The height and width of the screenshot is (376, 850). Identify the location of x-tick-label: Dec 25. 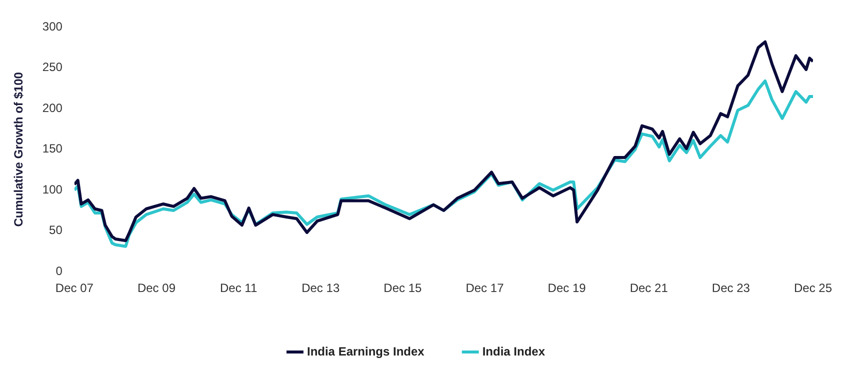
(813, 288).